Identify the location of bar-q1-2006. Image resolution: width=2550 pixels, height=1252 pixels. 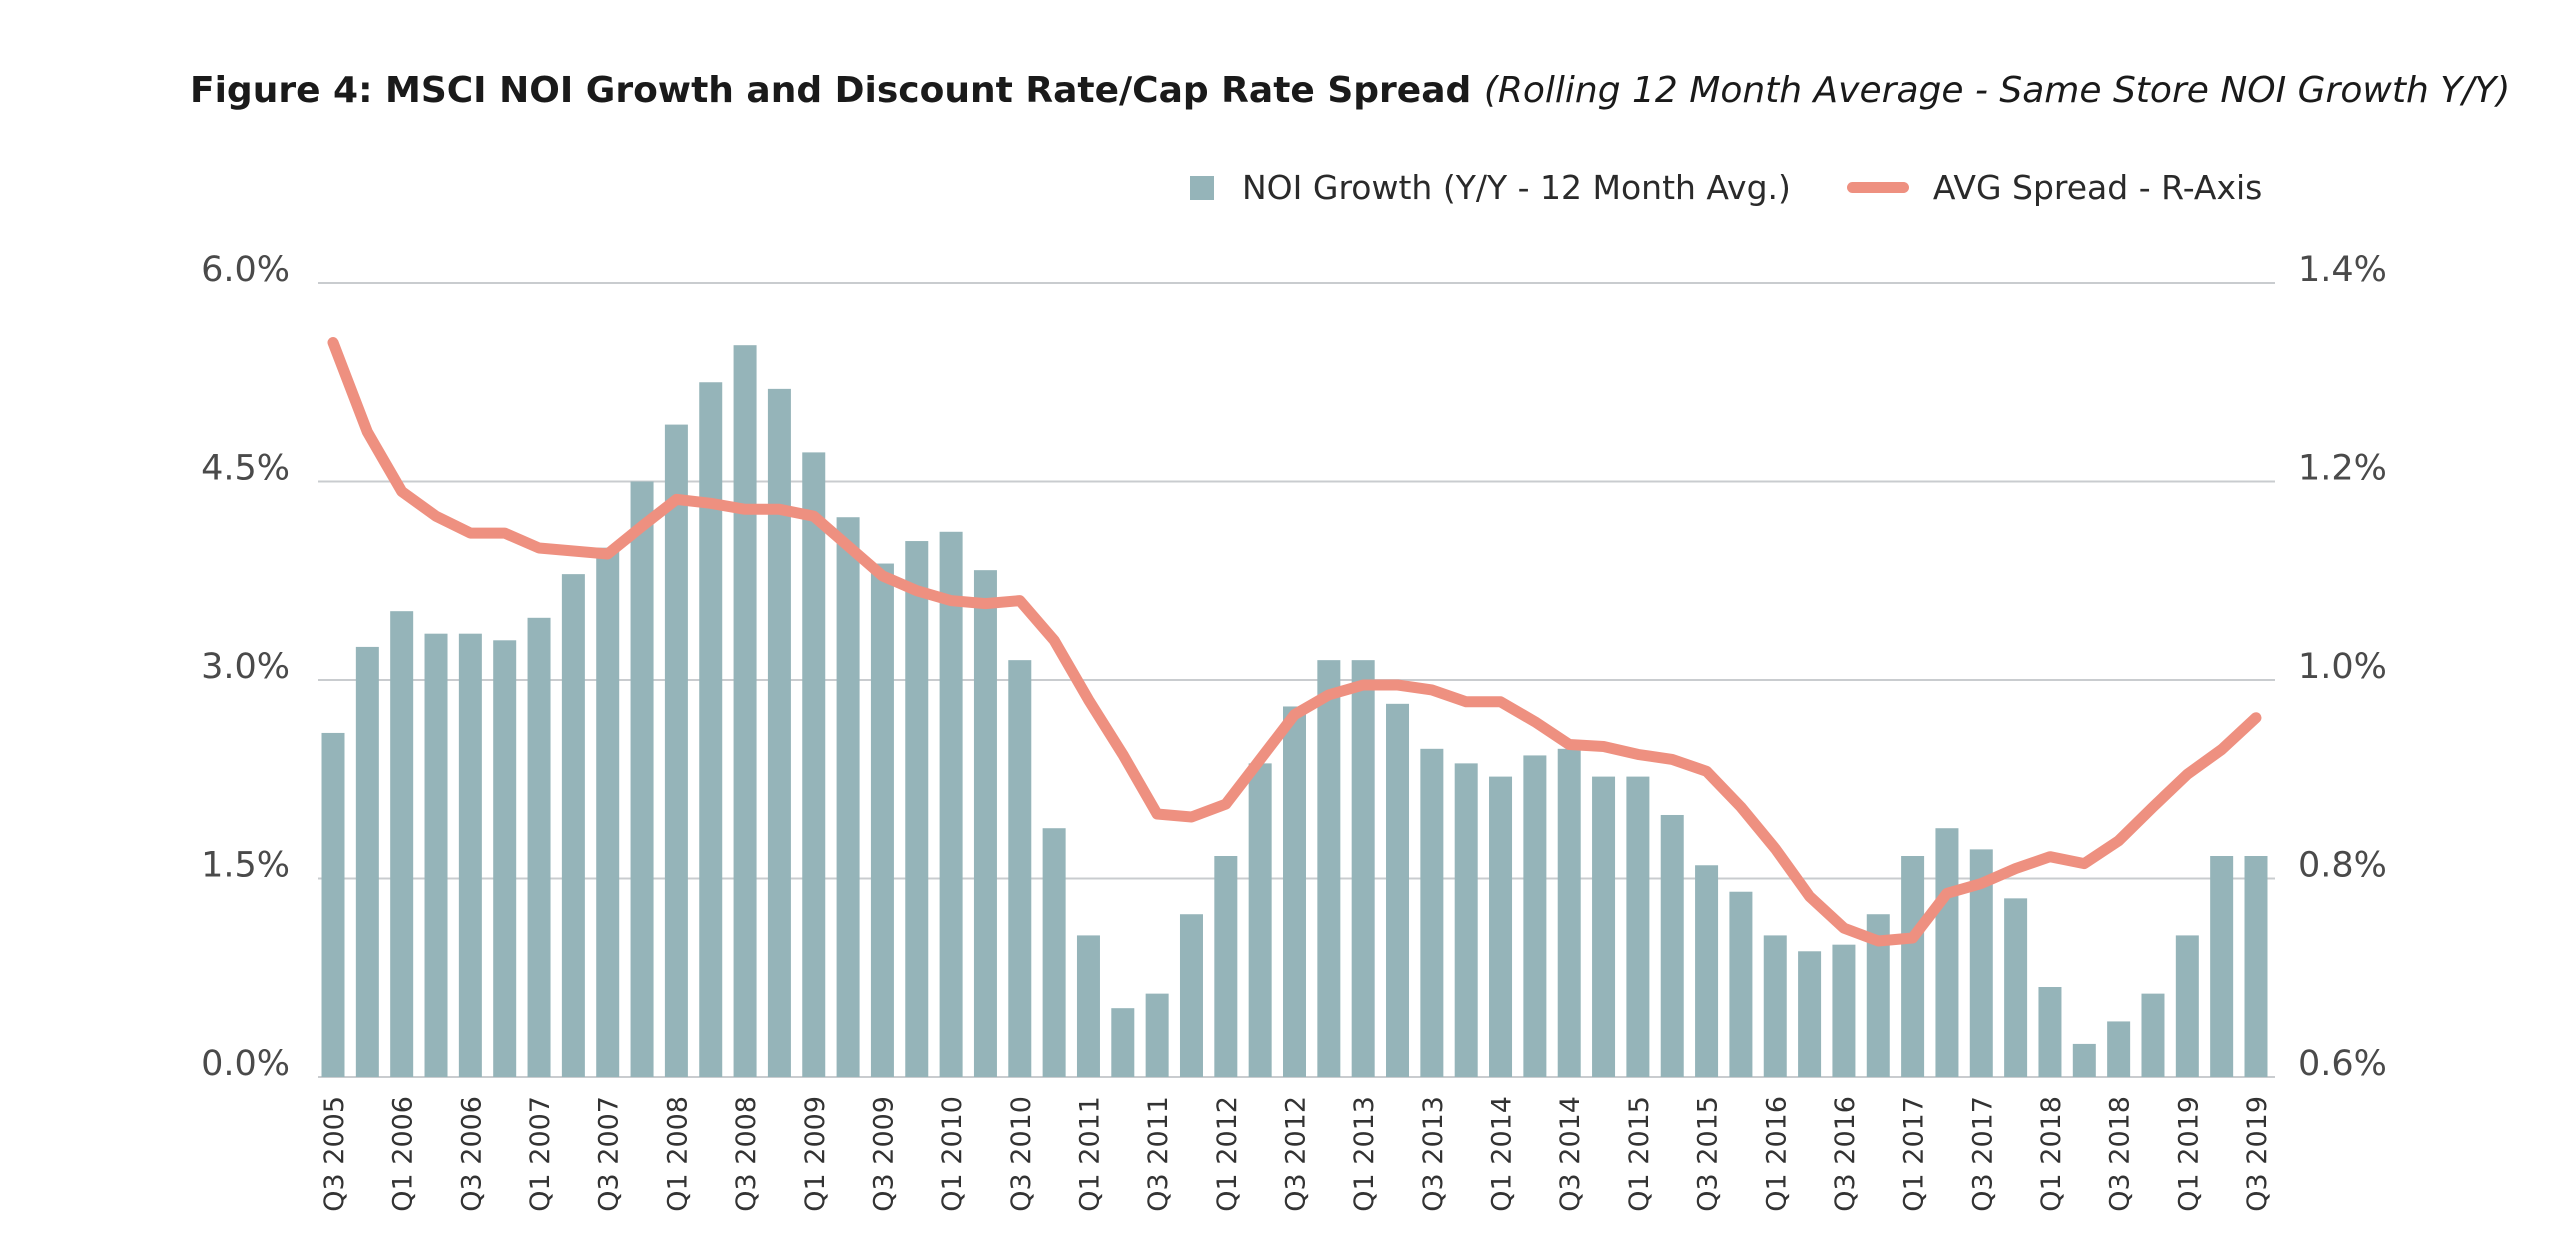
(402, 844).